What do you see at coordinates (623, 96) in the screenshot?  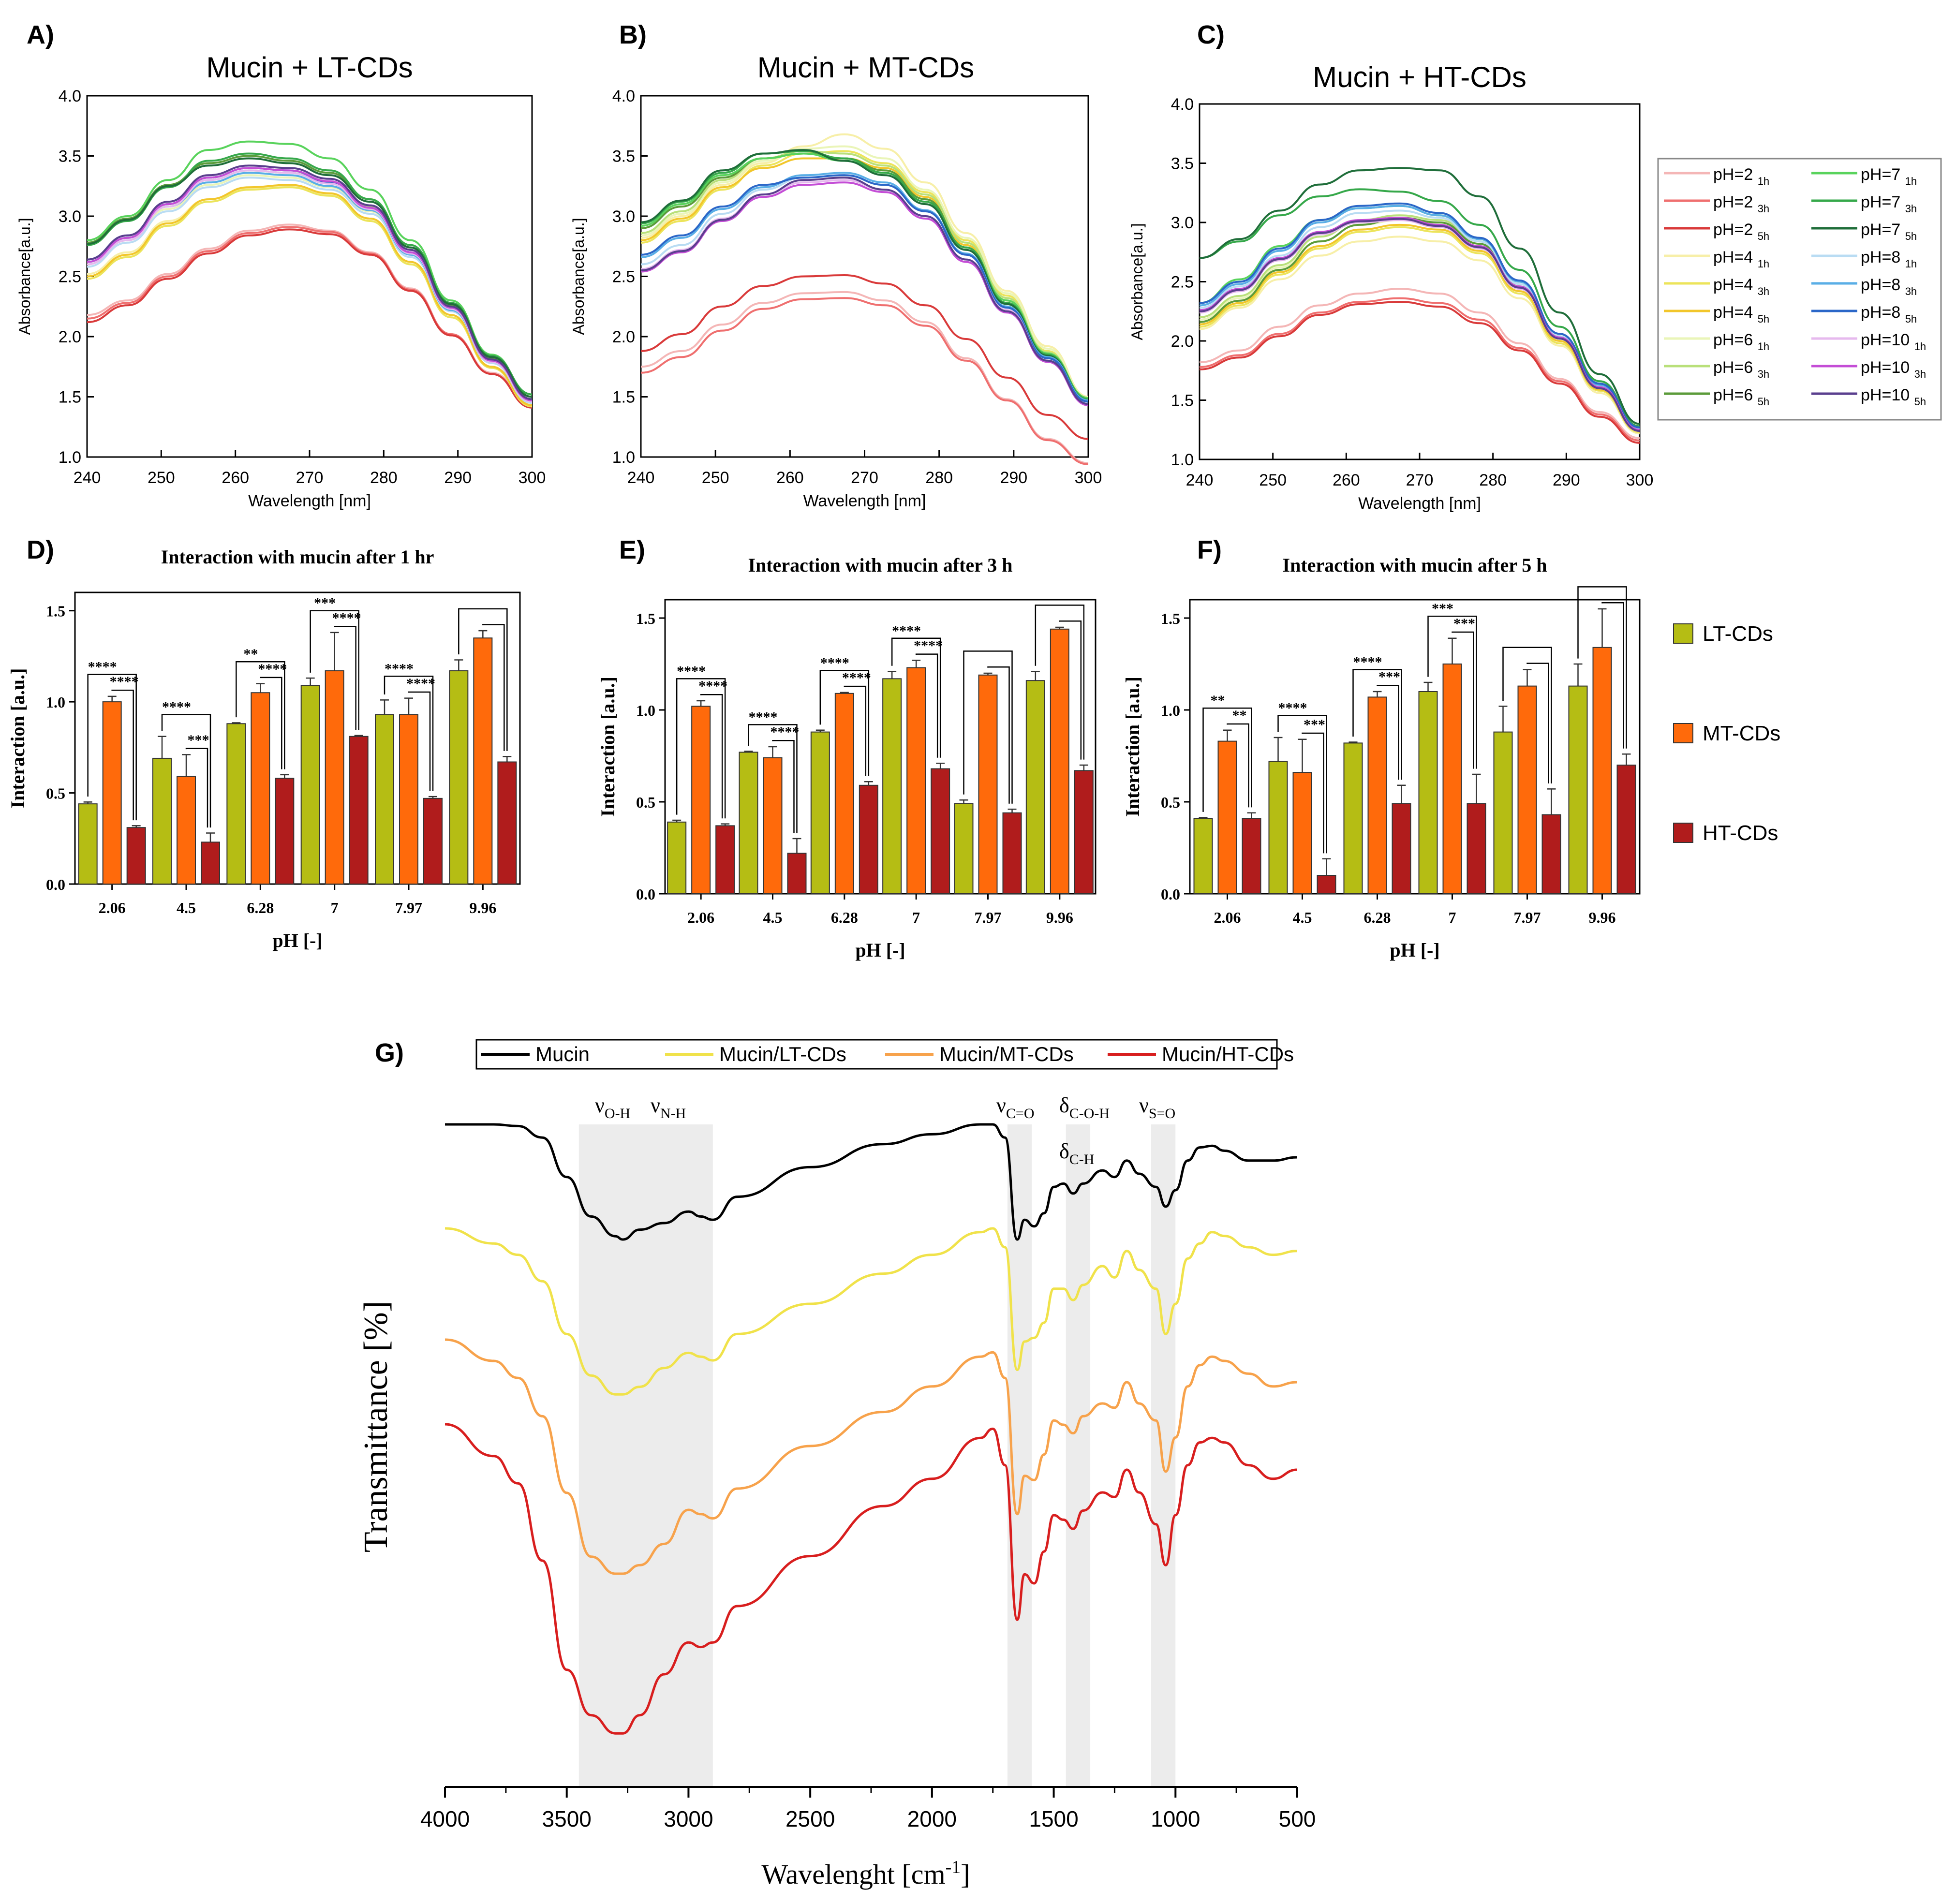 I see `y-tick-label: 4.0` at bounding box center [623, 96].